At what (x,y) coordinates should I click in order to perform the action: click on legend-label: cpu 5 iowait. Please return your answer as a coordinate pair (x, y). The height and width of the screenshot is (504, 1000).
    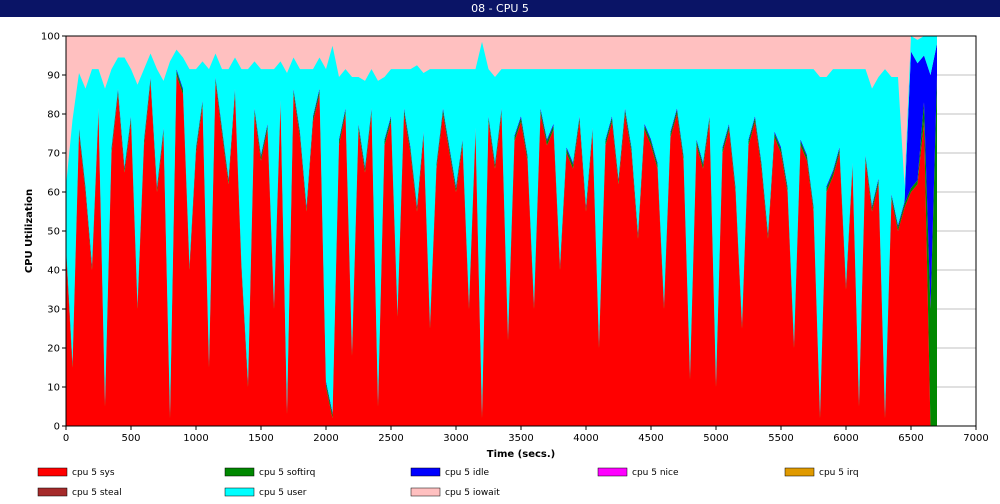
    Looking at the image, I should click on (472, 493).